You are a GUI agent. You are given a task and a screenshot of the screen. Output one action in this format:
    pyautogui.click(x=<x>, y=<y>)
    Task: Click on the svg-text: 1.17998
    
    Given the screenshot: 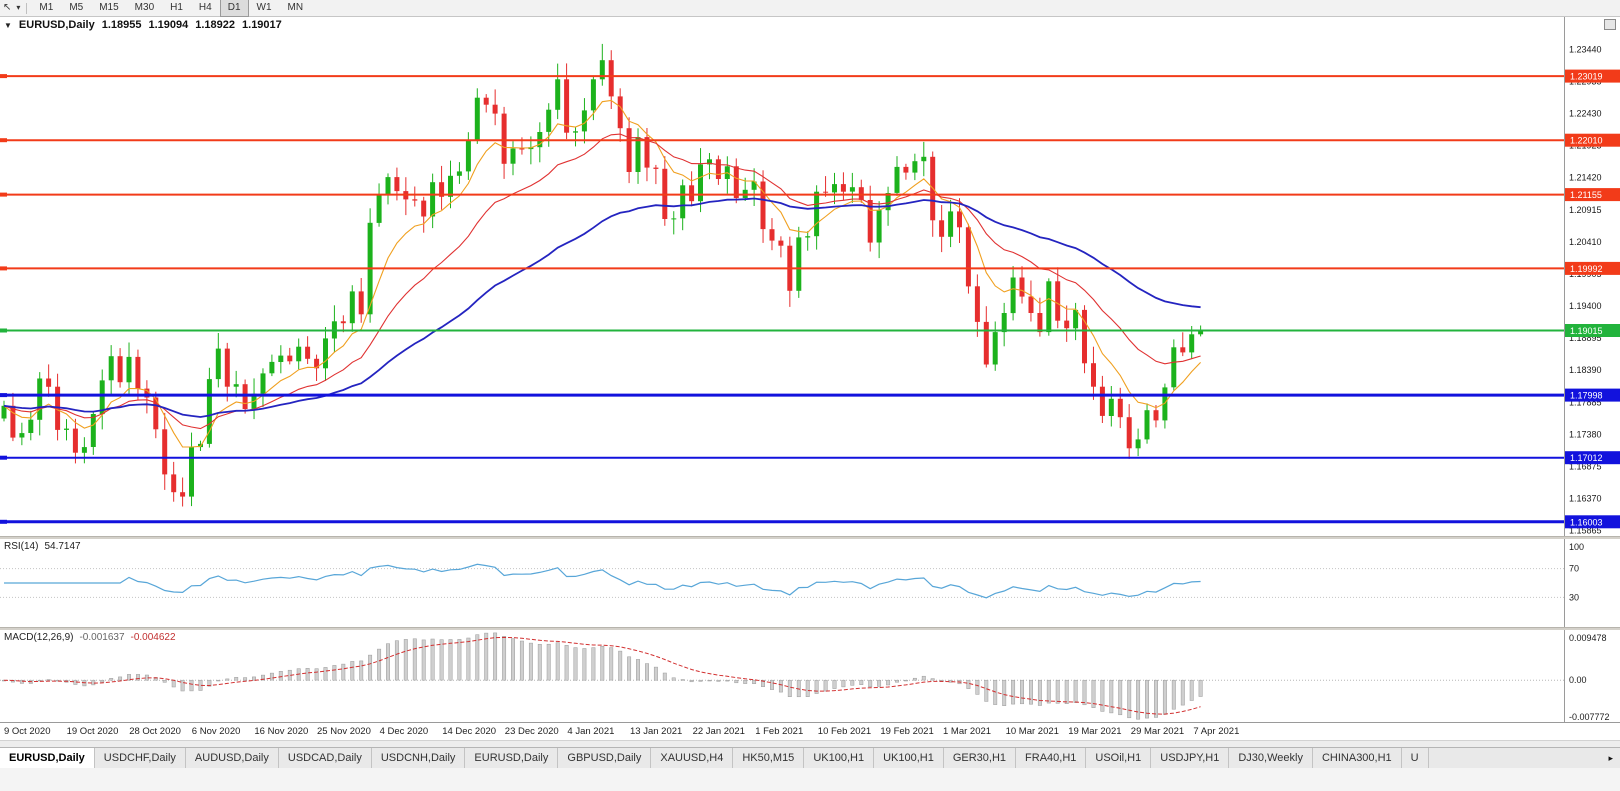 What is the action you would take?
    pyautogui.click(x=1586, y=396)
    